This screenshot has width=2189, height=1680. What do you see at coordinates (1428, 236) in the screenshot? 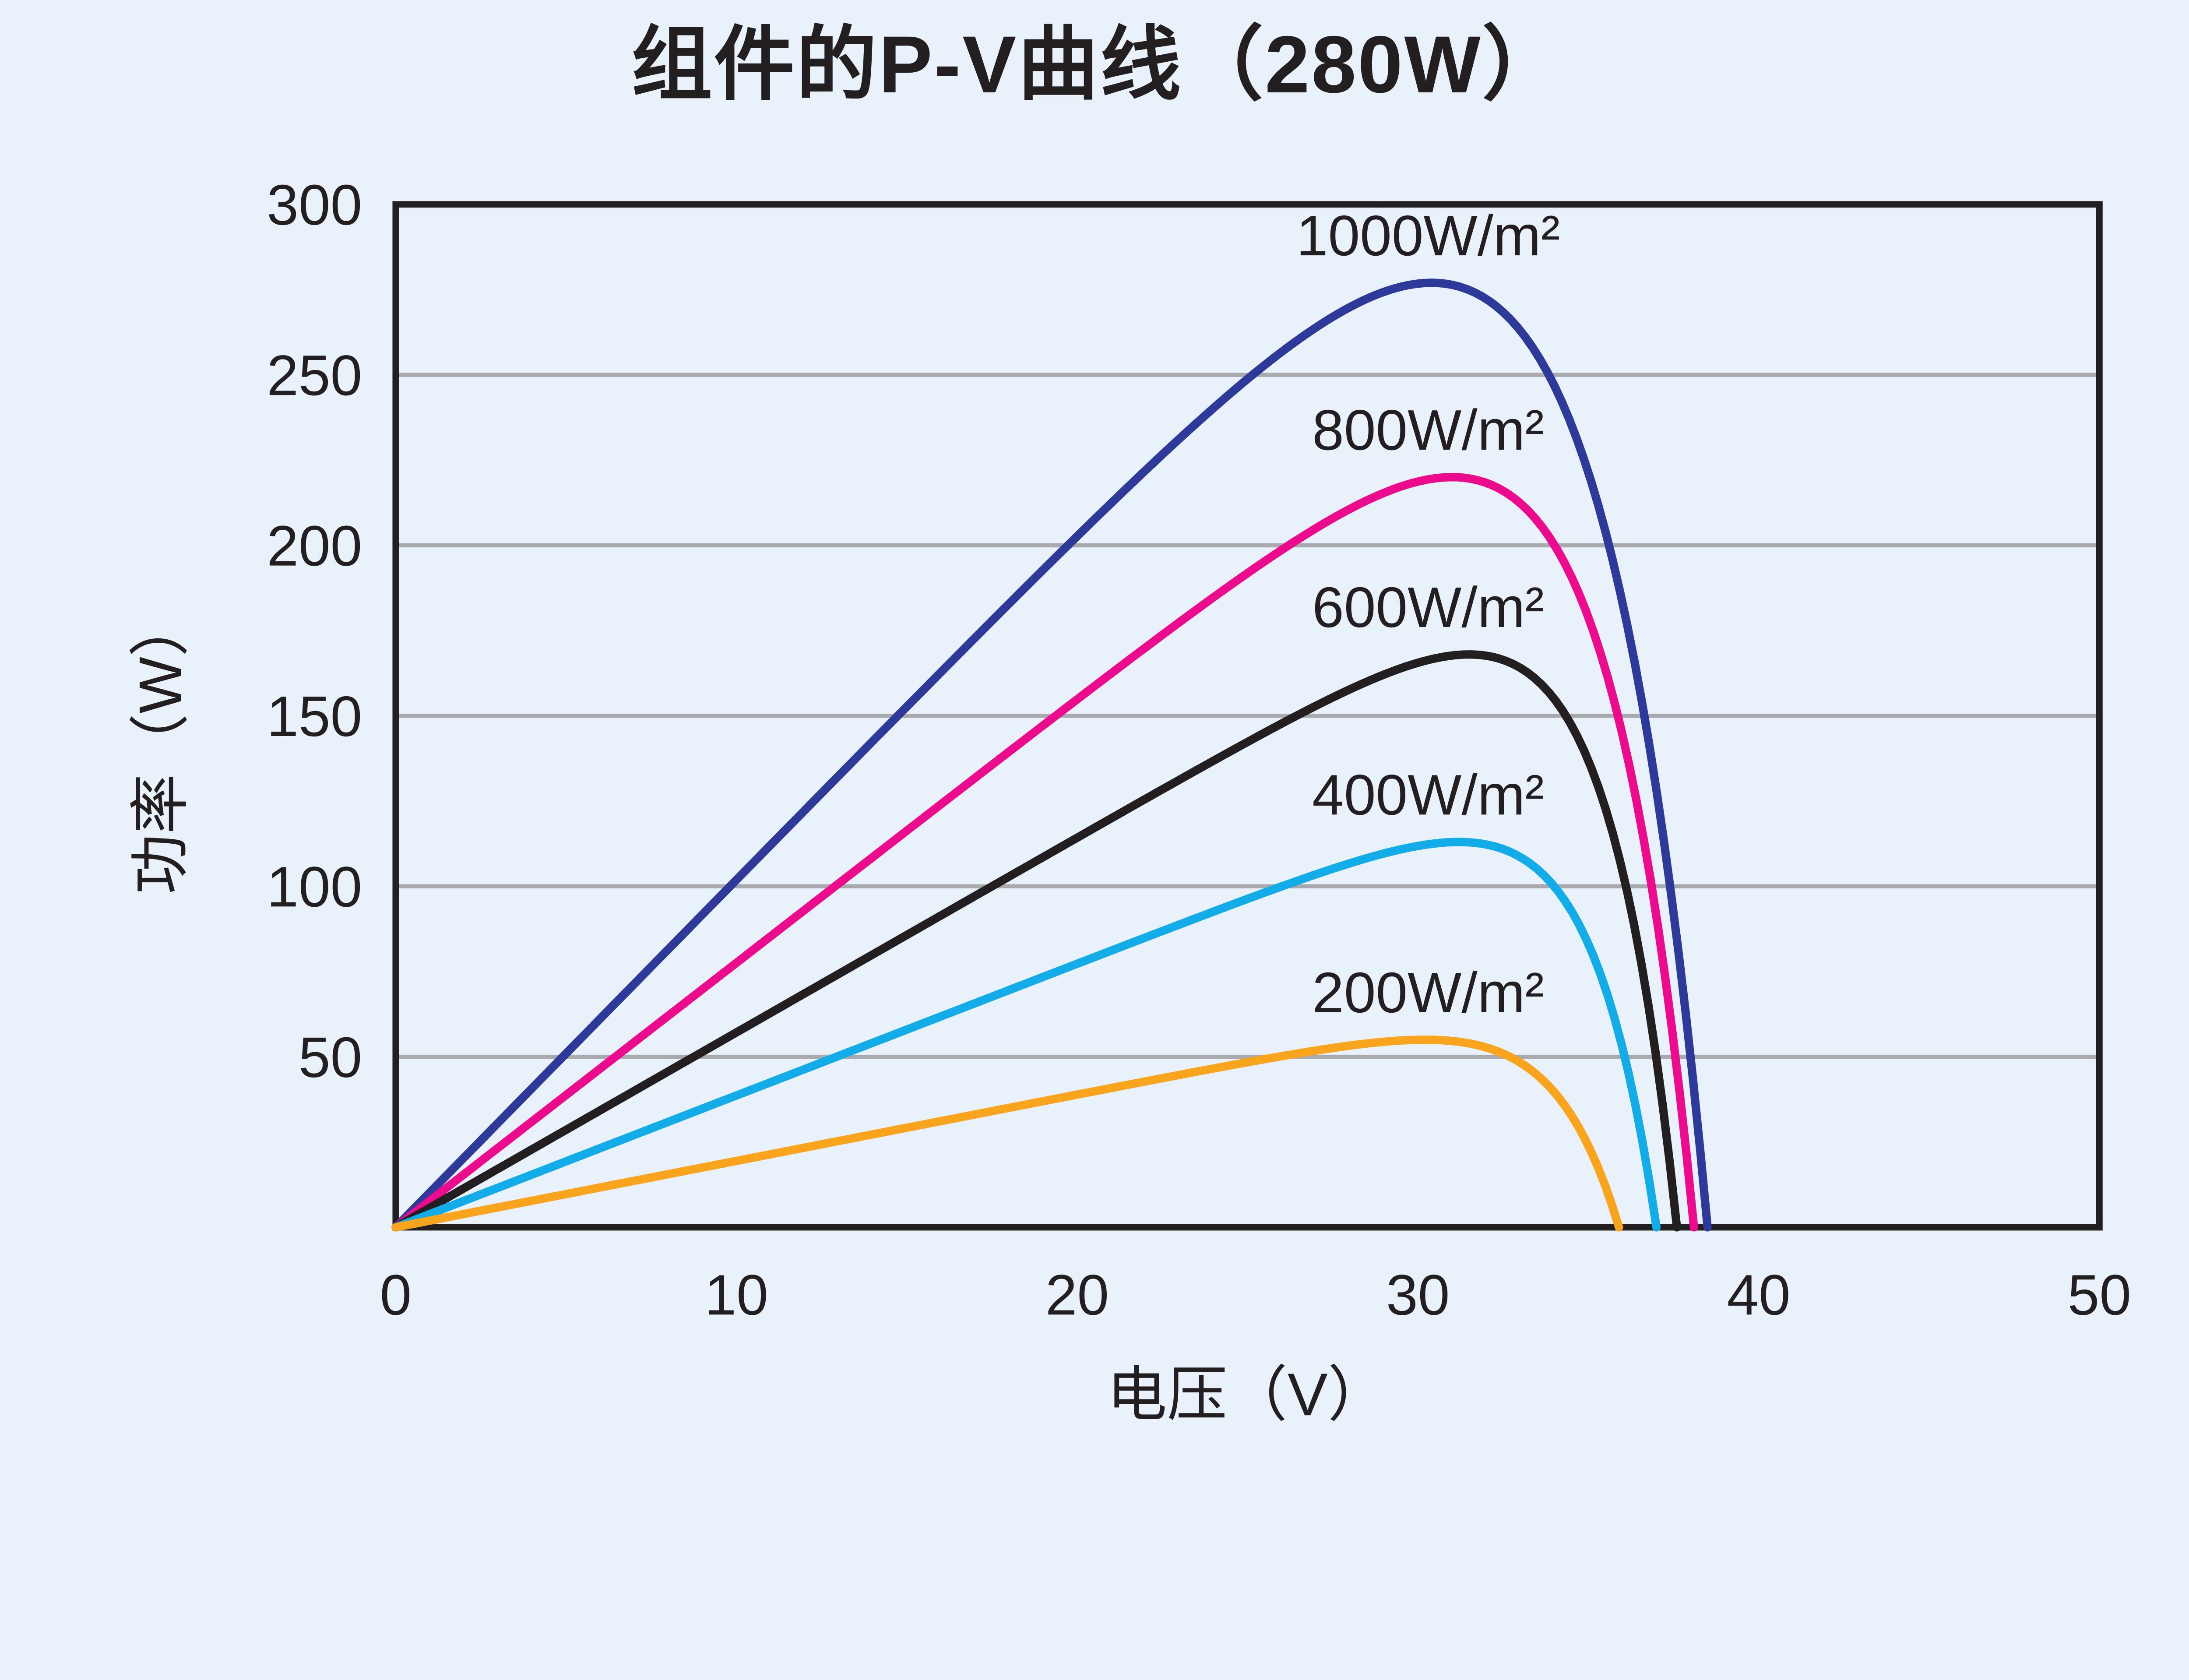
I see `series-label-1000wm: 1000W/m²` at bounding box center [1428, 236].